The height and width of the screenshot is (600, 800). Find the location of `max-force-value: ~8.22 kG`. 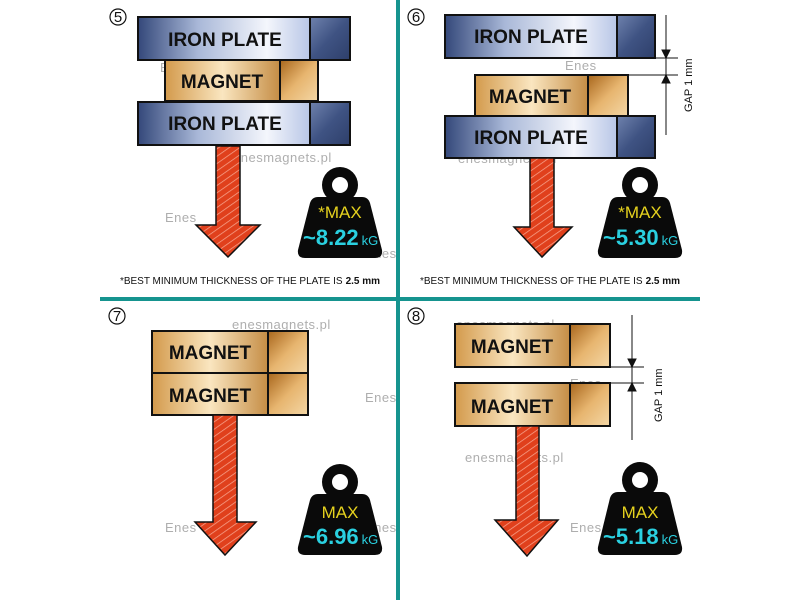

max-force-value: ~8.22 kG is located at coordinates (340, 237).